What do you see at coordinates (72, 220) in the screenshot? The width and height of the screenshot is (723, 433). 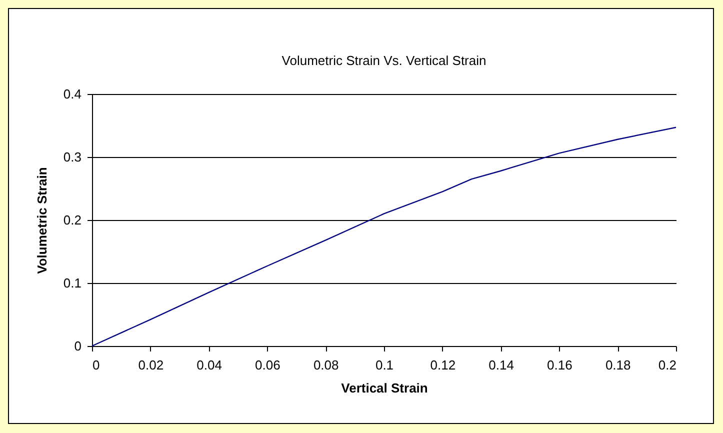 I see `y-tick-label: 0.2` at bounding box center [72, 220].